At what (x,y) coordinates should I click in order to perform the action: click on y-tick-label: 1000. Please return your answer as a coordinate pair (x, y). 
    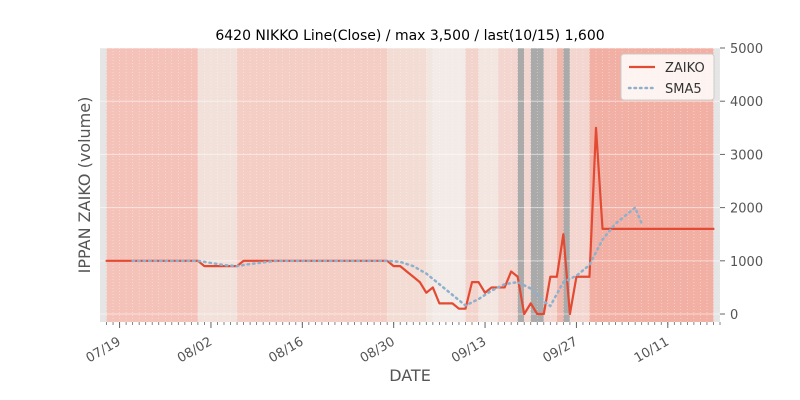
    Looking at the image, I should click on (746, 262).